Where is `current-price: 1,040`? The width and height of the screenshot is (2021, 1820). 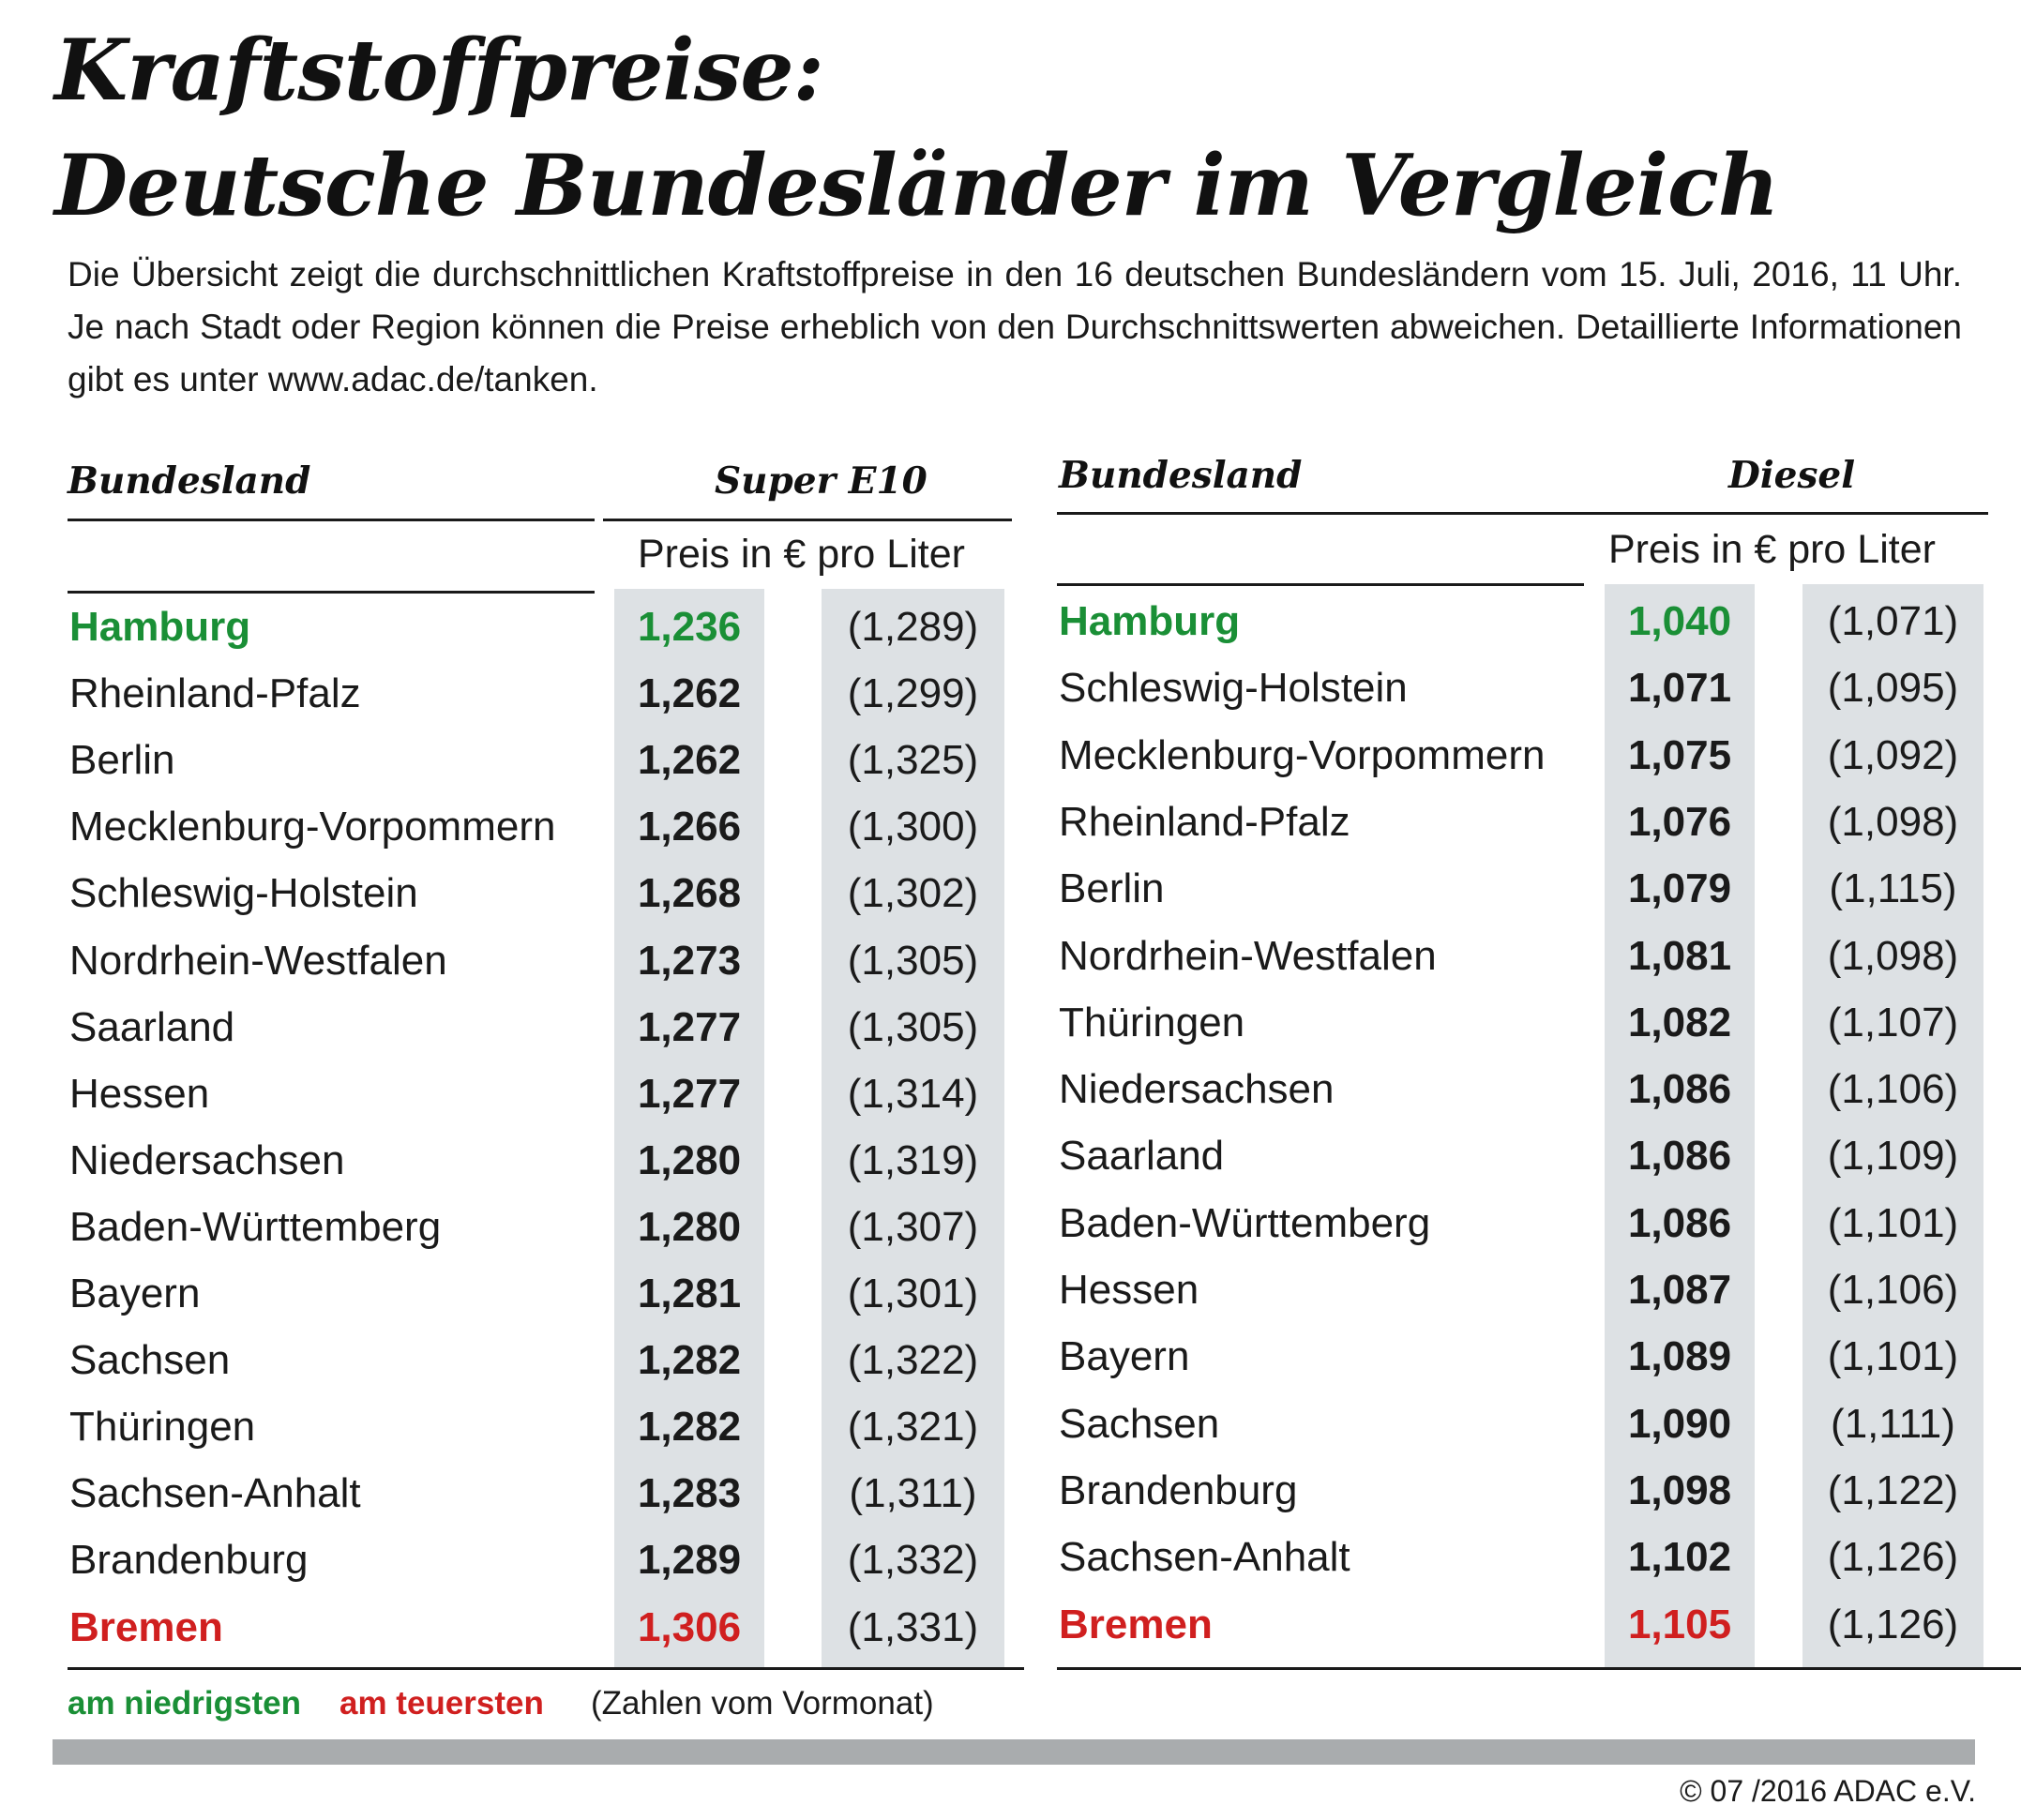 current-price: 1,040 is located at coordinates (1679, 621).